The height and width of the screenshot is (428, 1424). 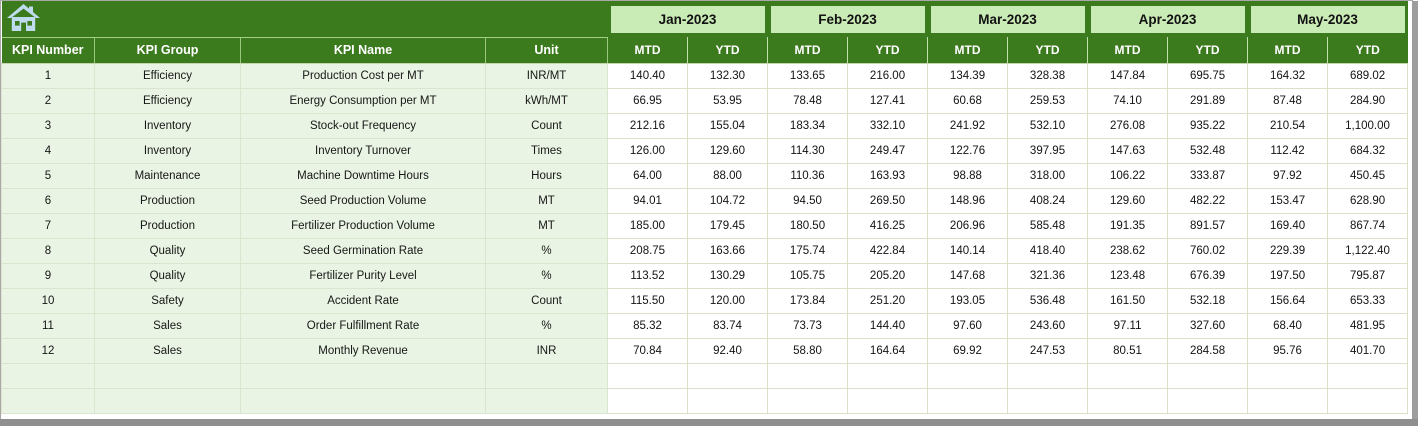 What do you see at coordinates (847, 19) in the screenshot?
I see `month-header-feb-2023: Feb-2023` at bounding box center [847, 19].